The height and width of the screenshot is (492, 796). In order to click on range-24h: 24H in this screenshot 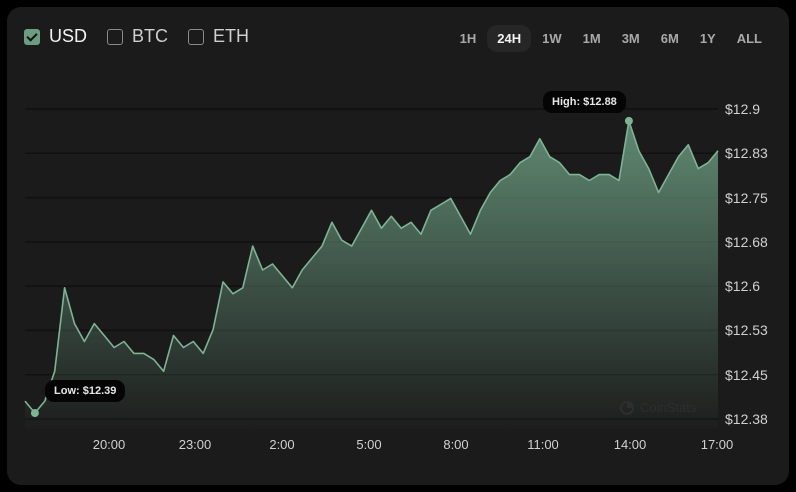, I will do `click(509, 38)`.